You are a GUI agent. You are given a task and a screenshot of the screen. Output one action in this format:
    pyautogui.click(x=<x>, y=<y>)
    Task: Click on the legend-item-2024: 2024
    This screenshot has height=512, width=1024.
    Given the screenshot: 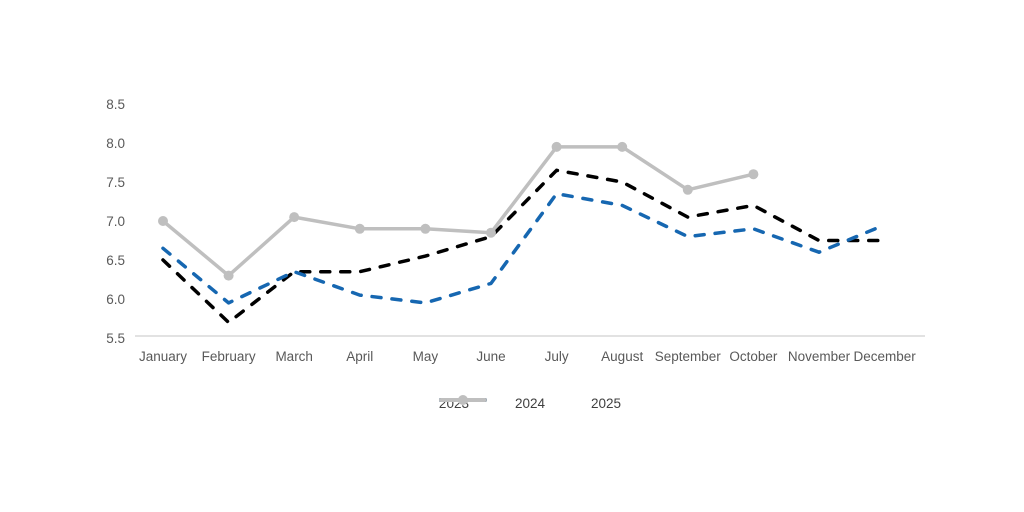 What is the action you would take?
    pyautogui.click(x=492, y=404)
    